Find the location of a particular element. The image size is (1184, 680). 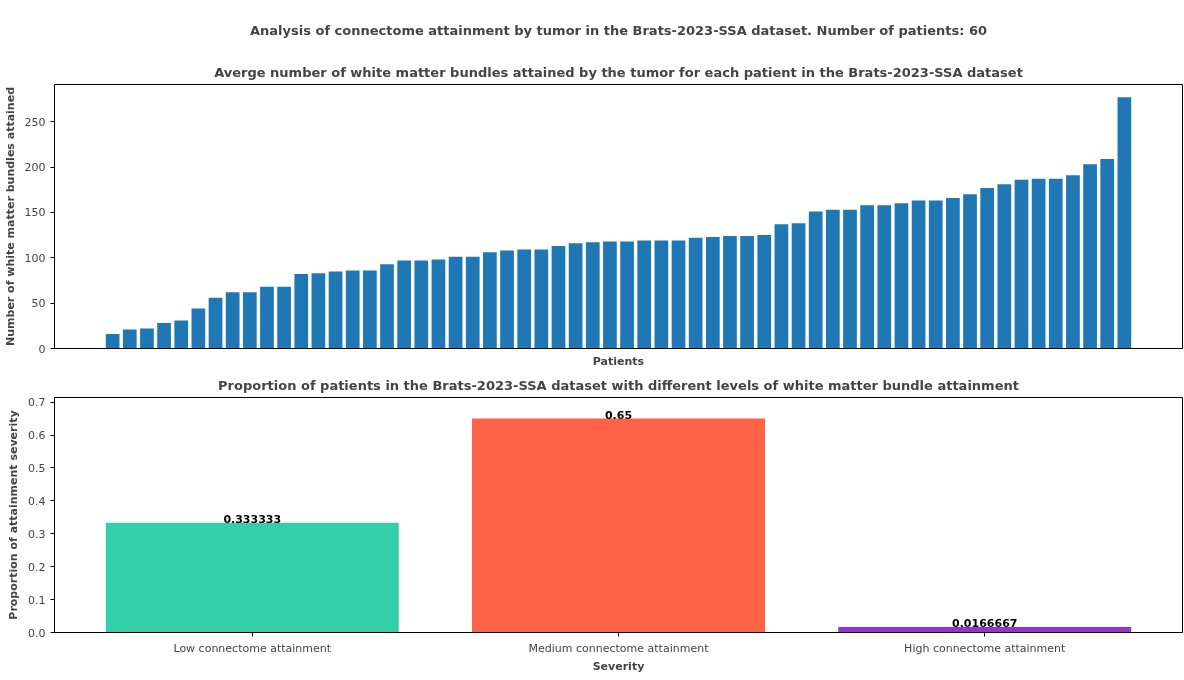

y-tick-label: 0.0 is located at coordinates (37, 633).